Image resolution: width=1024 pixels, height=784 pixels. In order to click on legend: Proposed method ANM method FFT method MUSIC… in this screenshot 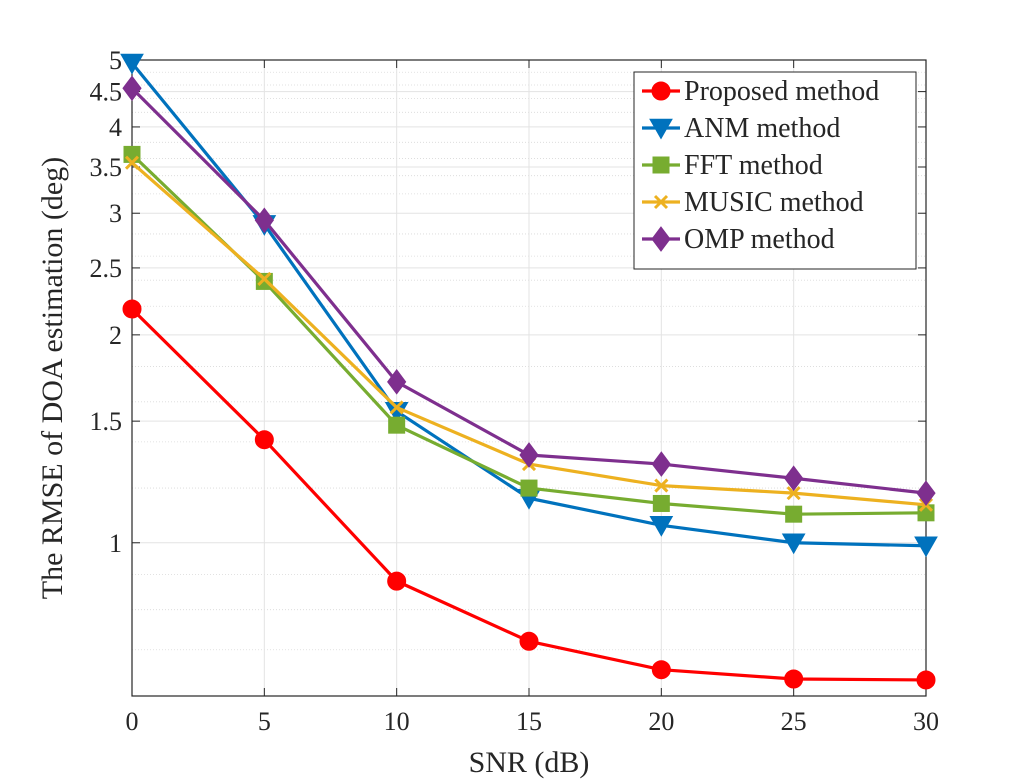, I will do `click(775, 170)`.